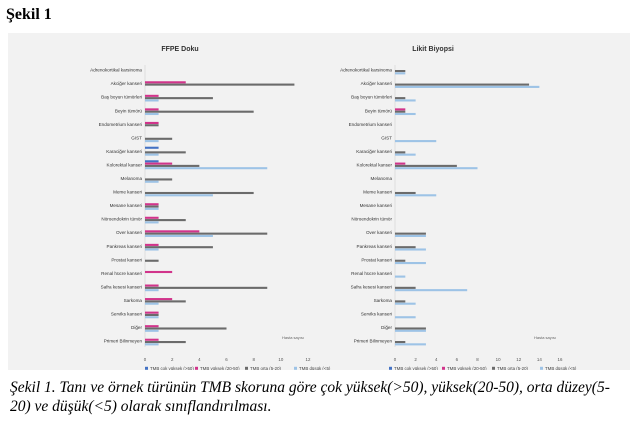  I want to click on p2-category-label: Adrenokortikal karsinoma, so click(366, 70).